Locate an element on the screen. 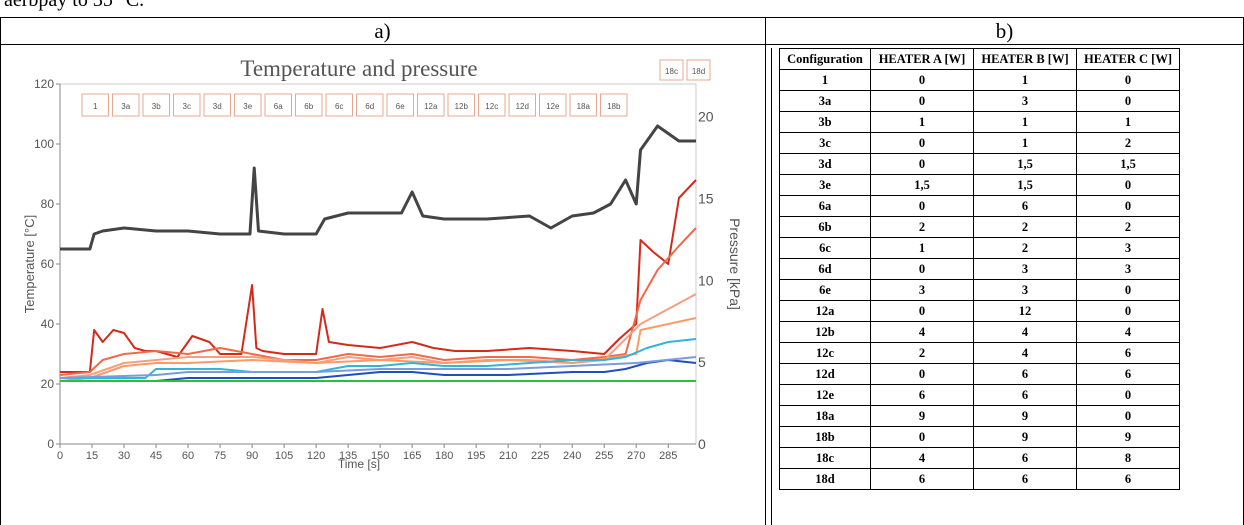 This screenshot has width=1244, height=525. x-tick-label: 225 is located at coordinates (540, 456).